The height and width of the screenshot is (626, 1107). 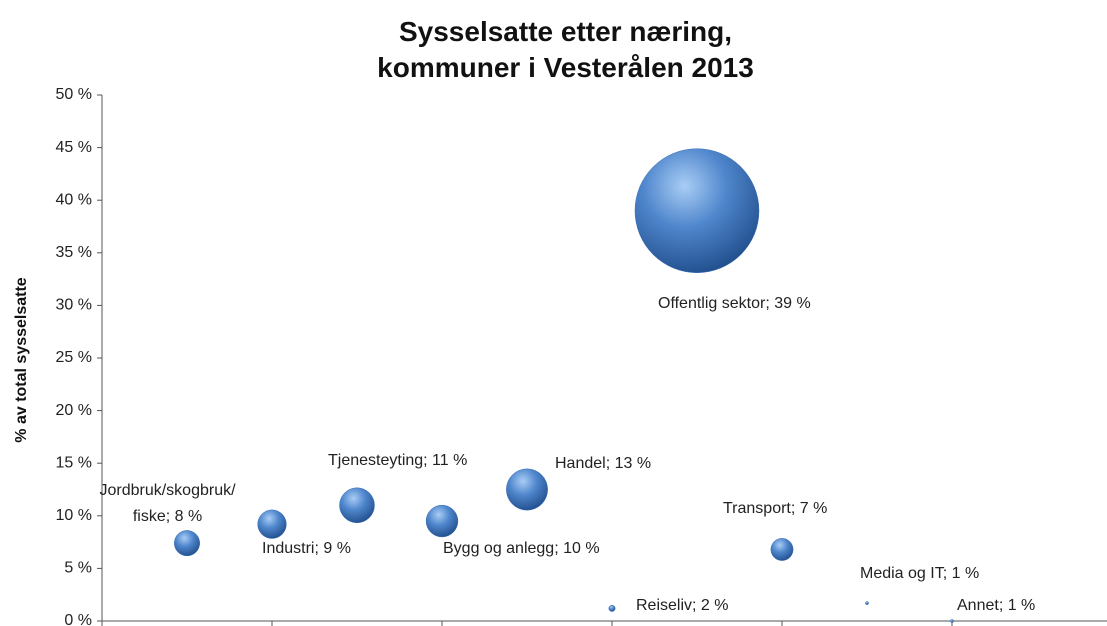 I want to click on y-tick-label: 35 %, so click(x=74, y=252).